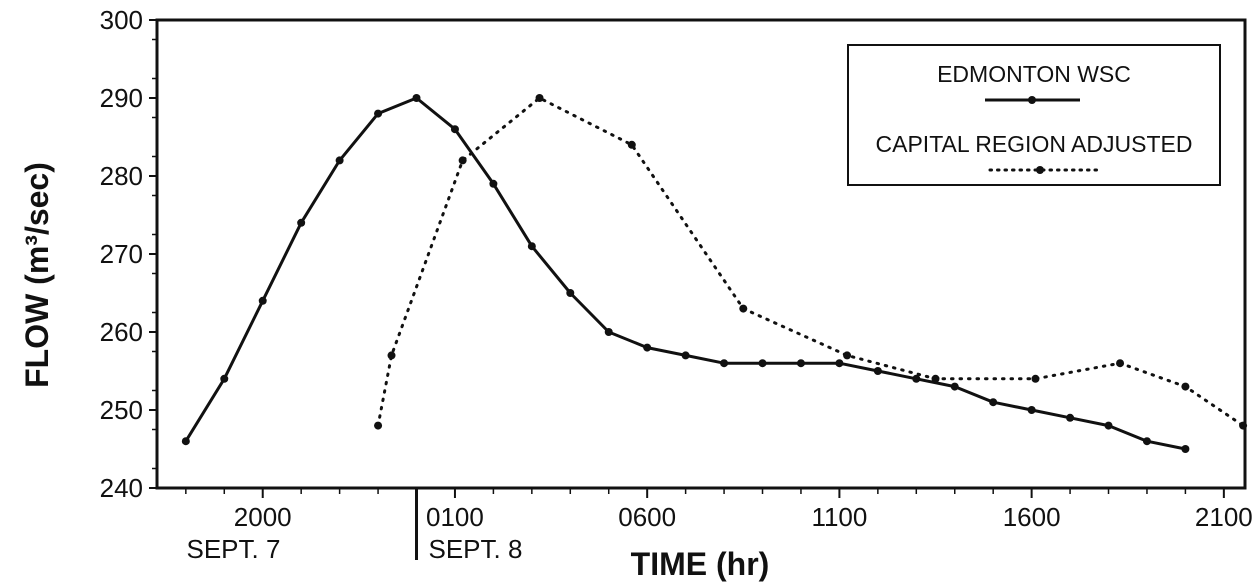 The height and width of the screenshot is (583, 1260). Describe the element at coordinates (121, 98) in the screenshot. I see `y-tick-label-290: 290` at that location.